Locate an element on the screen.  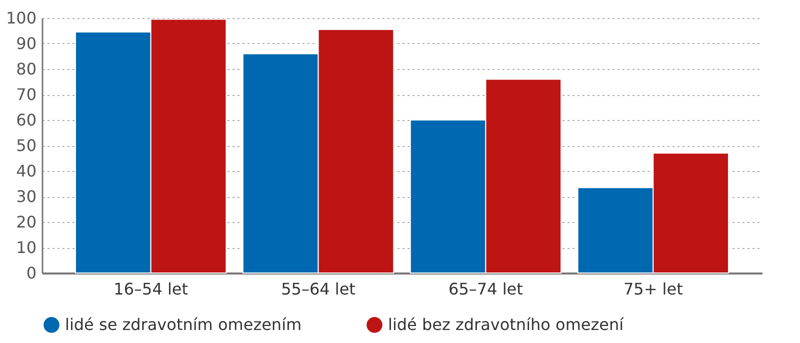
y-tick-label: 40 is located at coordinates (26, 171).